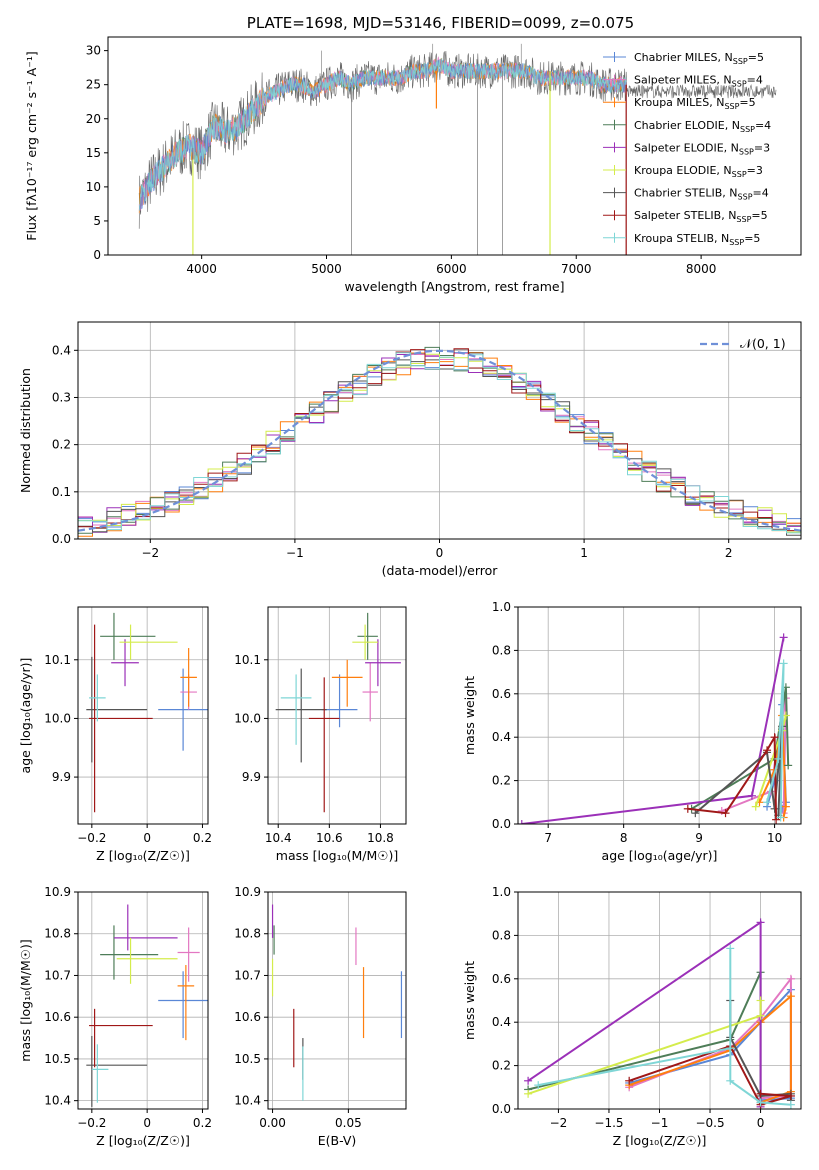  I want to click on x-tick-label: −0.5, so click(709, 1123).